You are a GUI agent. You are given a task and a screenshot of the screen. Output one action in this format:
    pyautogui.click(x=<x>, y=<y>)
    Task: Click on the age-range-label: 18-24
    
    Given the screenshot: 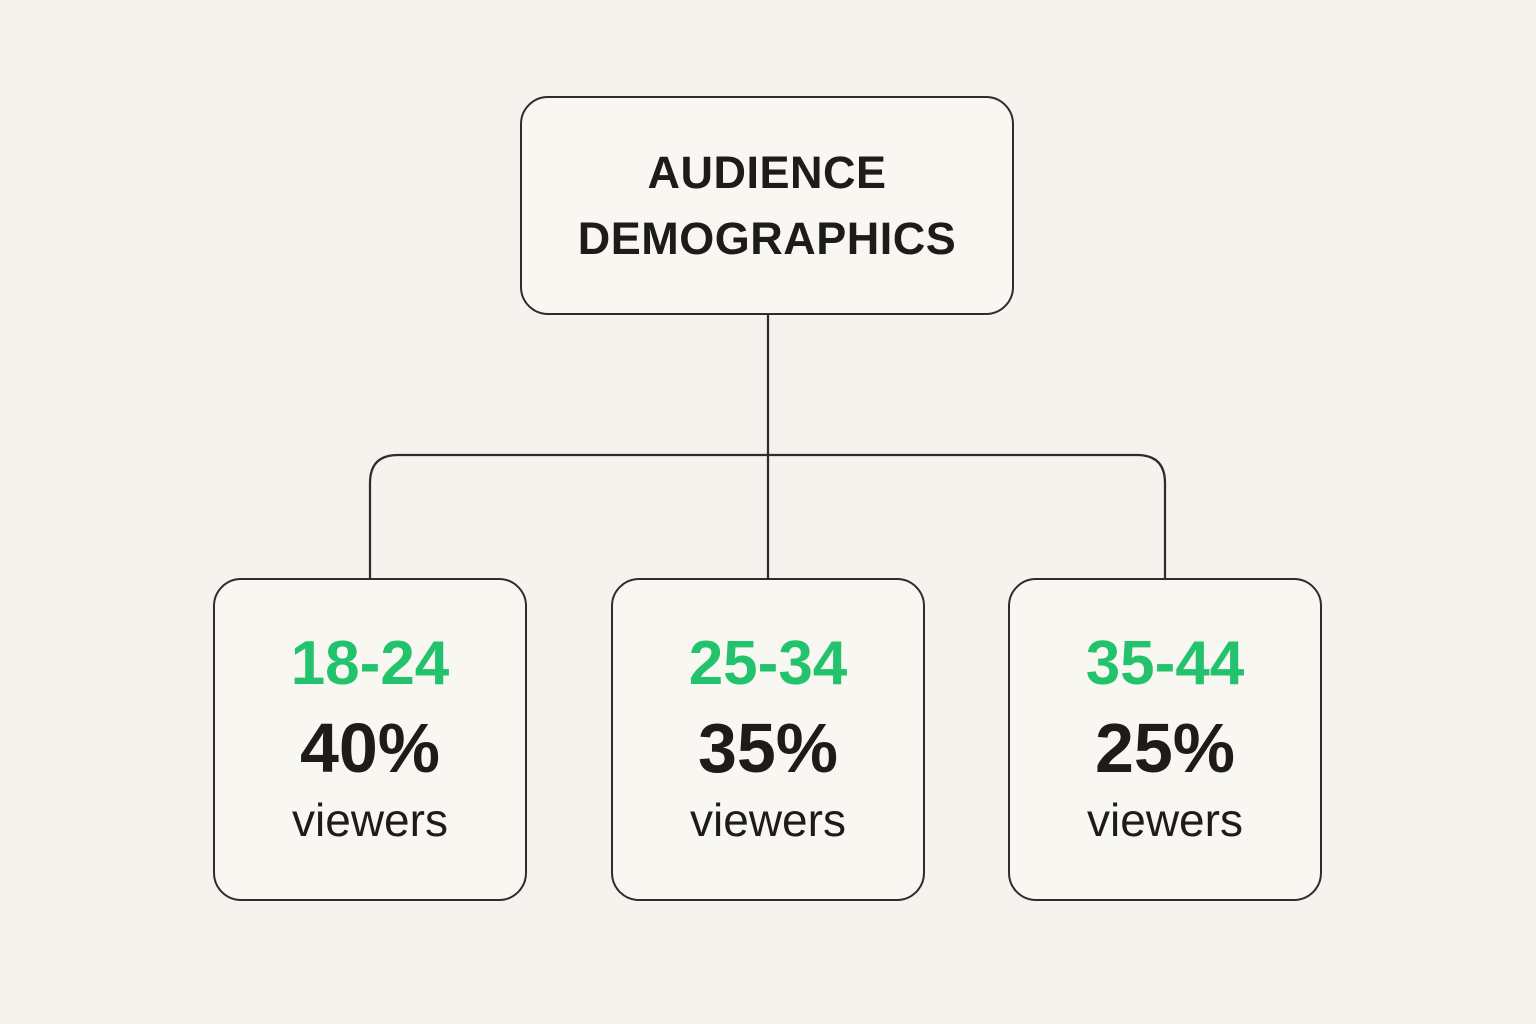 What is the action you would take?
    pyautogui.click(x=370, y=663)
    